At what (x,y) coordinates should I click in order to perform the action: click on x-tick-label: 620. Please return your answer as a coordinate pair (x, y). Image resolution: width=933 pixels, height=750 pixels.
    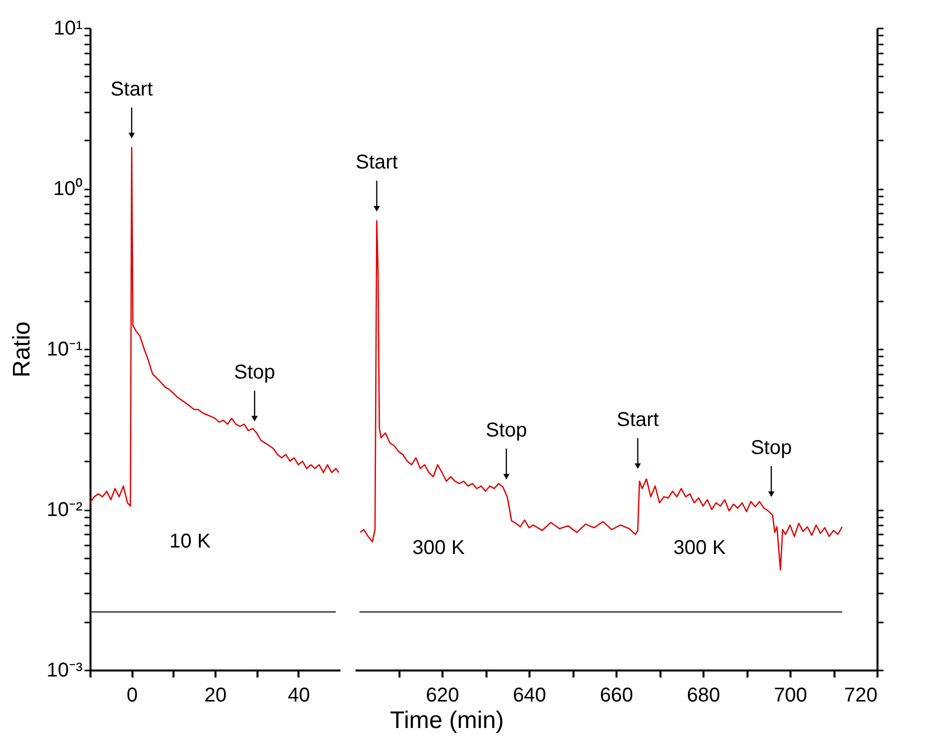
    Looking at the image, I should click on (443, 695).